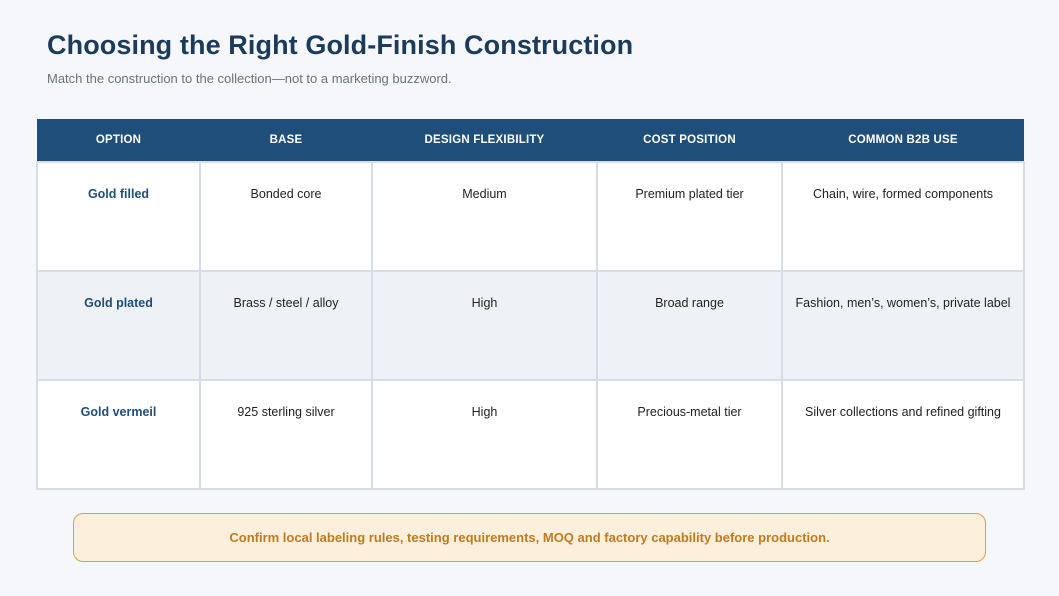 The height and width of the screenshot is (596, 1059). I want to click on base-cell: Bonded core, so click(286, 216).